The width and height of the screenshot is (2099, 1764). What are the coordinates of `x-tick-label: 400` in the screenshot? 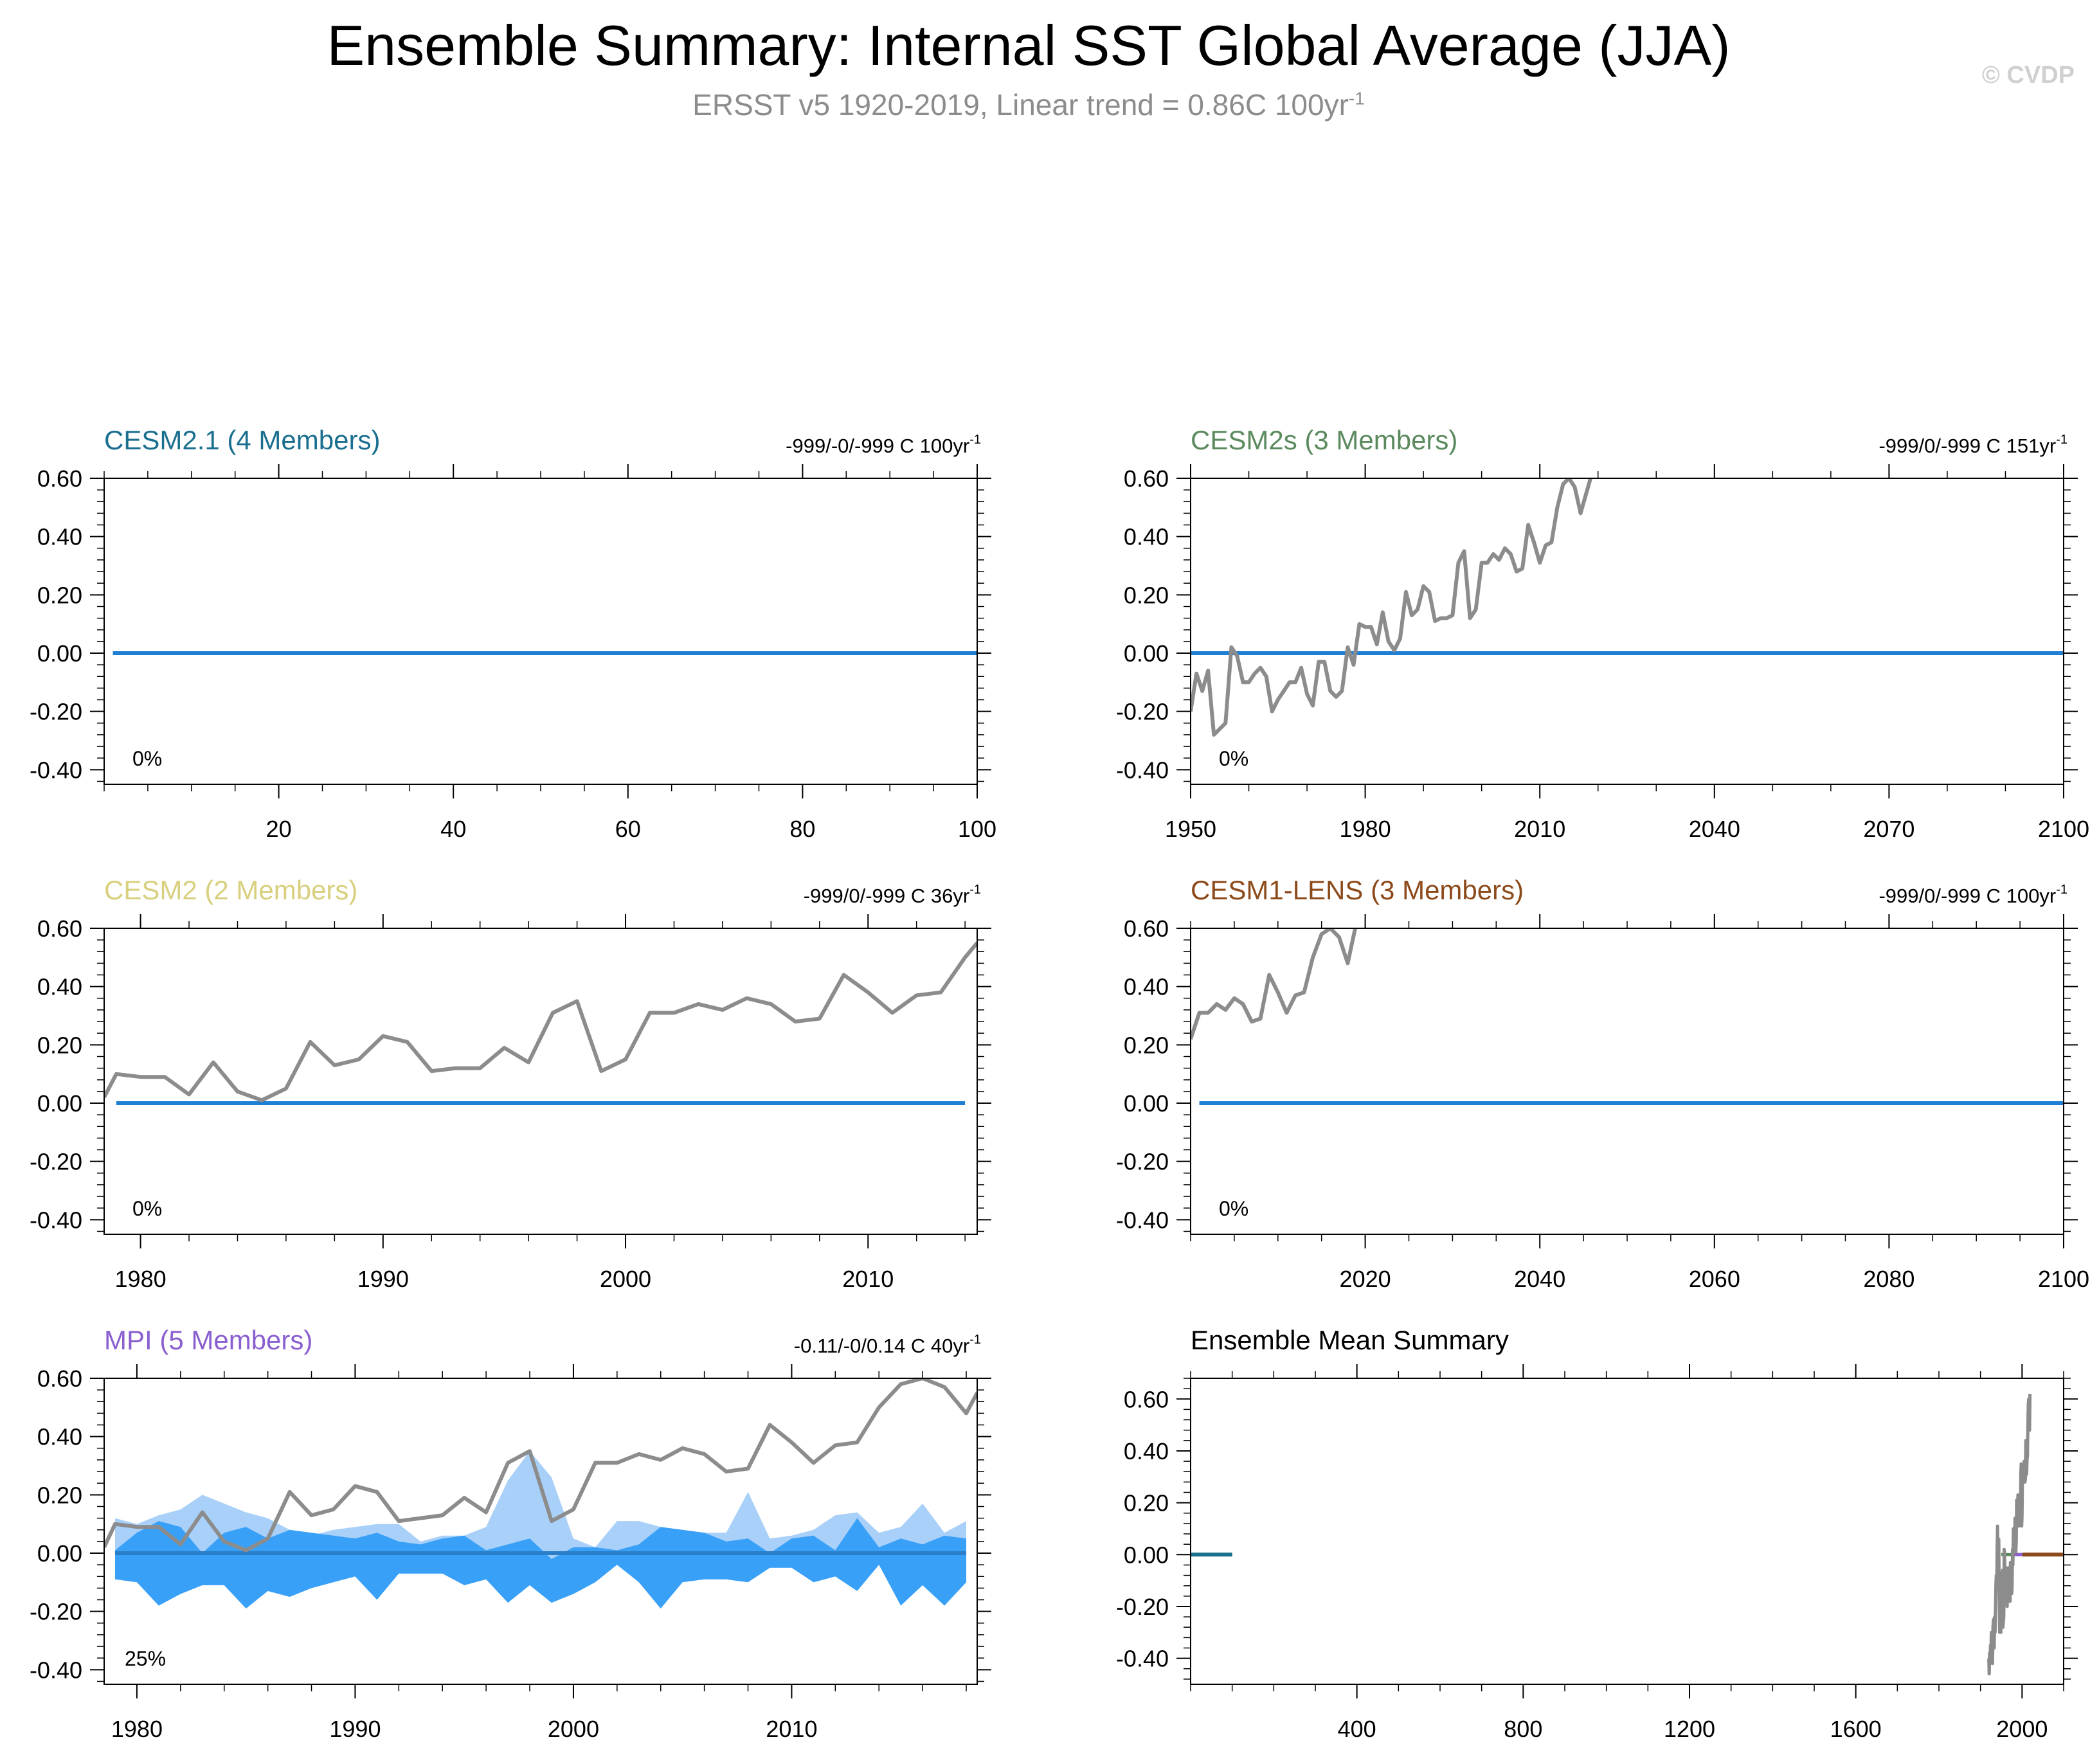 It's located at (1357, 1729).